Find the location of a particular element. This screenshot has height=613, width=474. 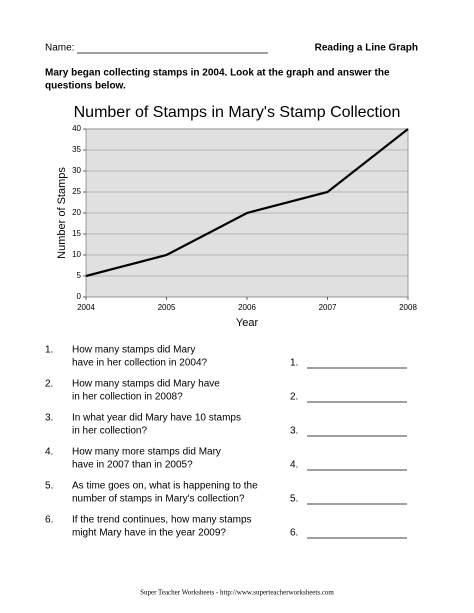

question-text: might Mary have in the year 2009? is located at coordinates (149, 533).